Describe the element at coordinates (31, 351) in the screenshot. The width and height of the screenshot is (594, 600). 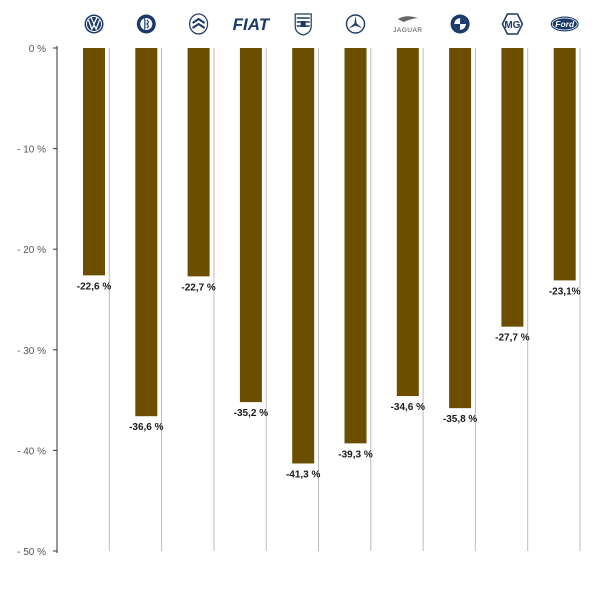
I see `y-tick-label: - 30 %` at that location.